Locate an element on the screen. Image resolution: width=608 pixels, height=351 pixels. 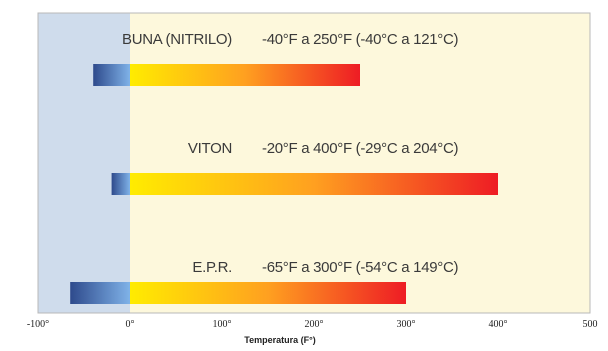
x-axis-title: Temperatura (F°) is located at coordinates (279, 340).